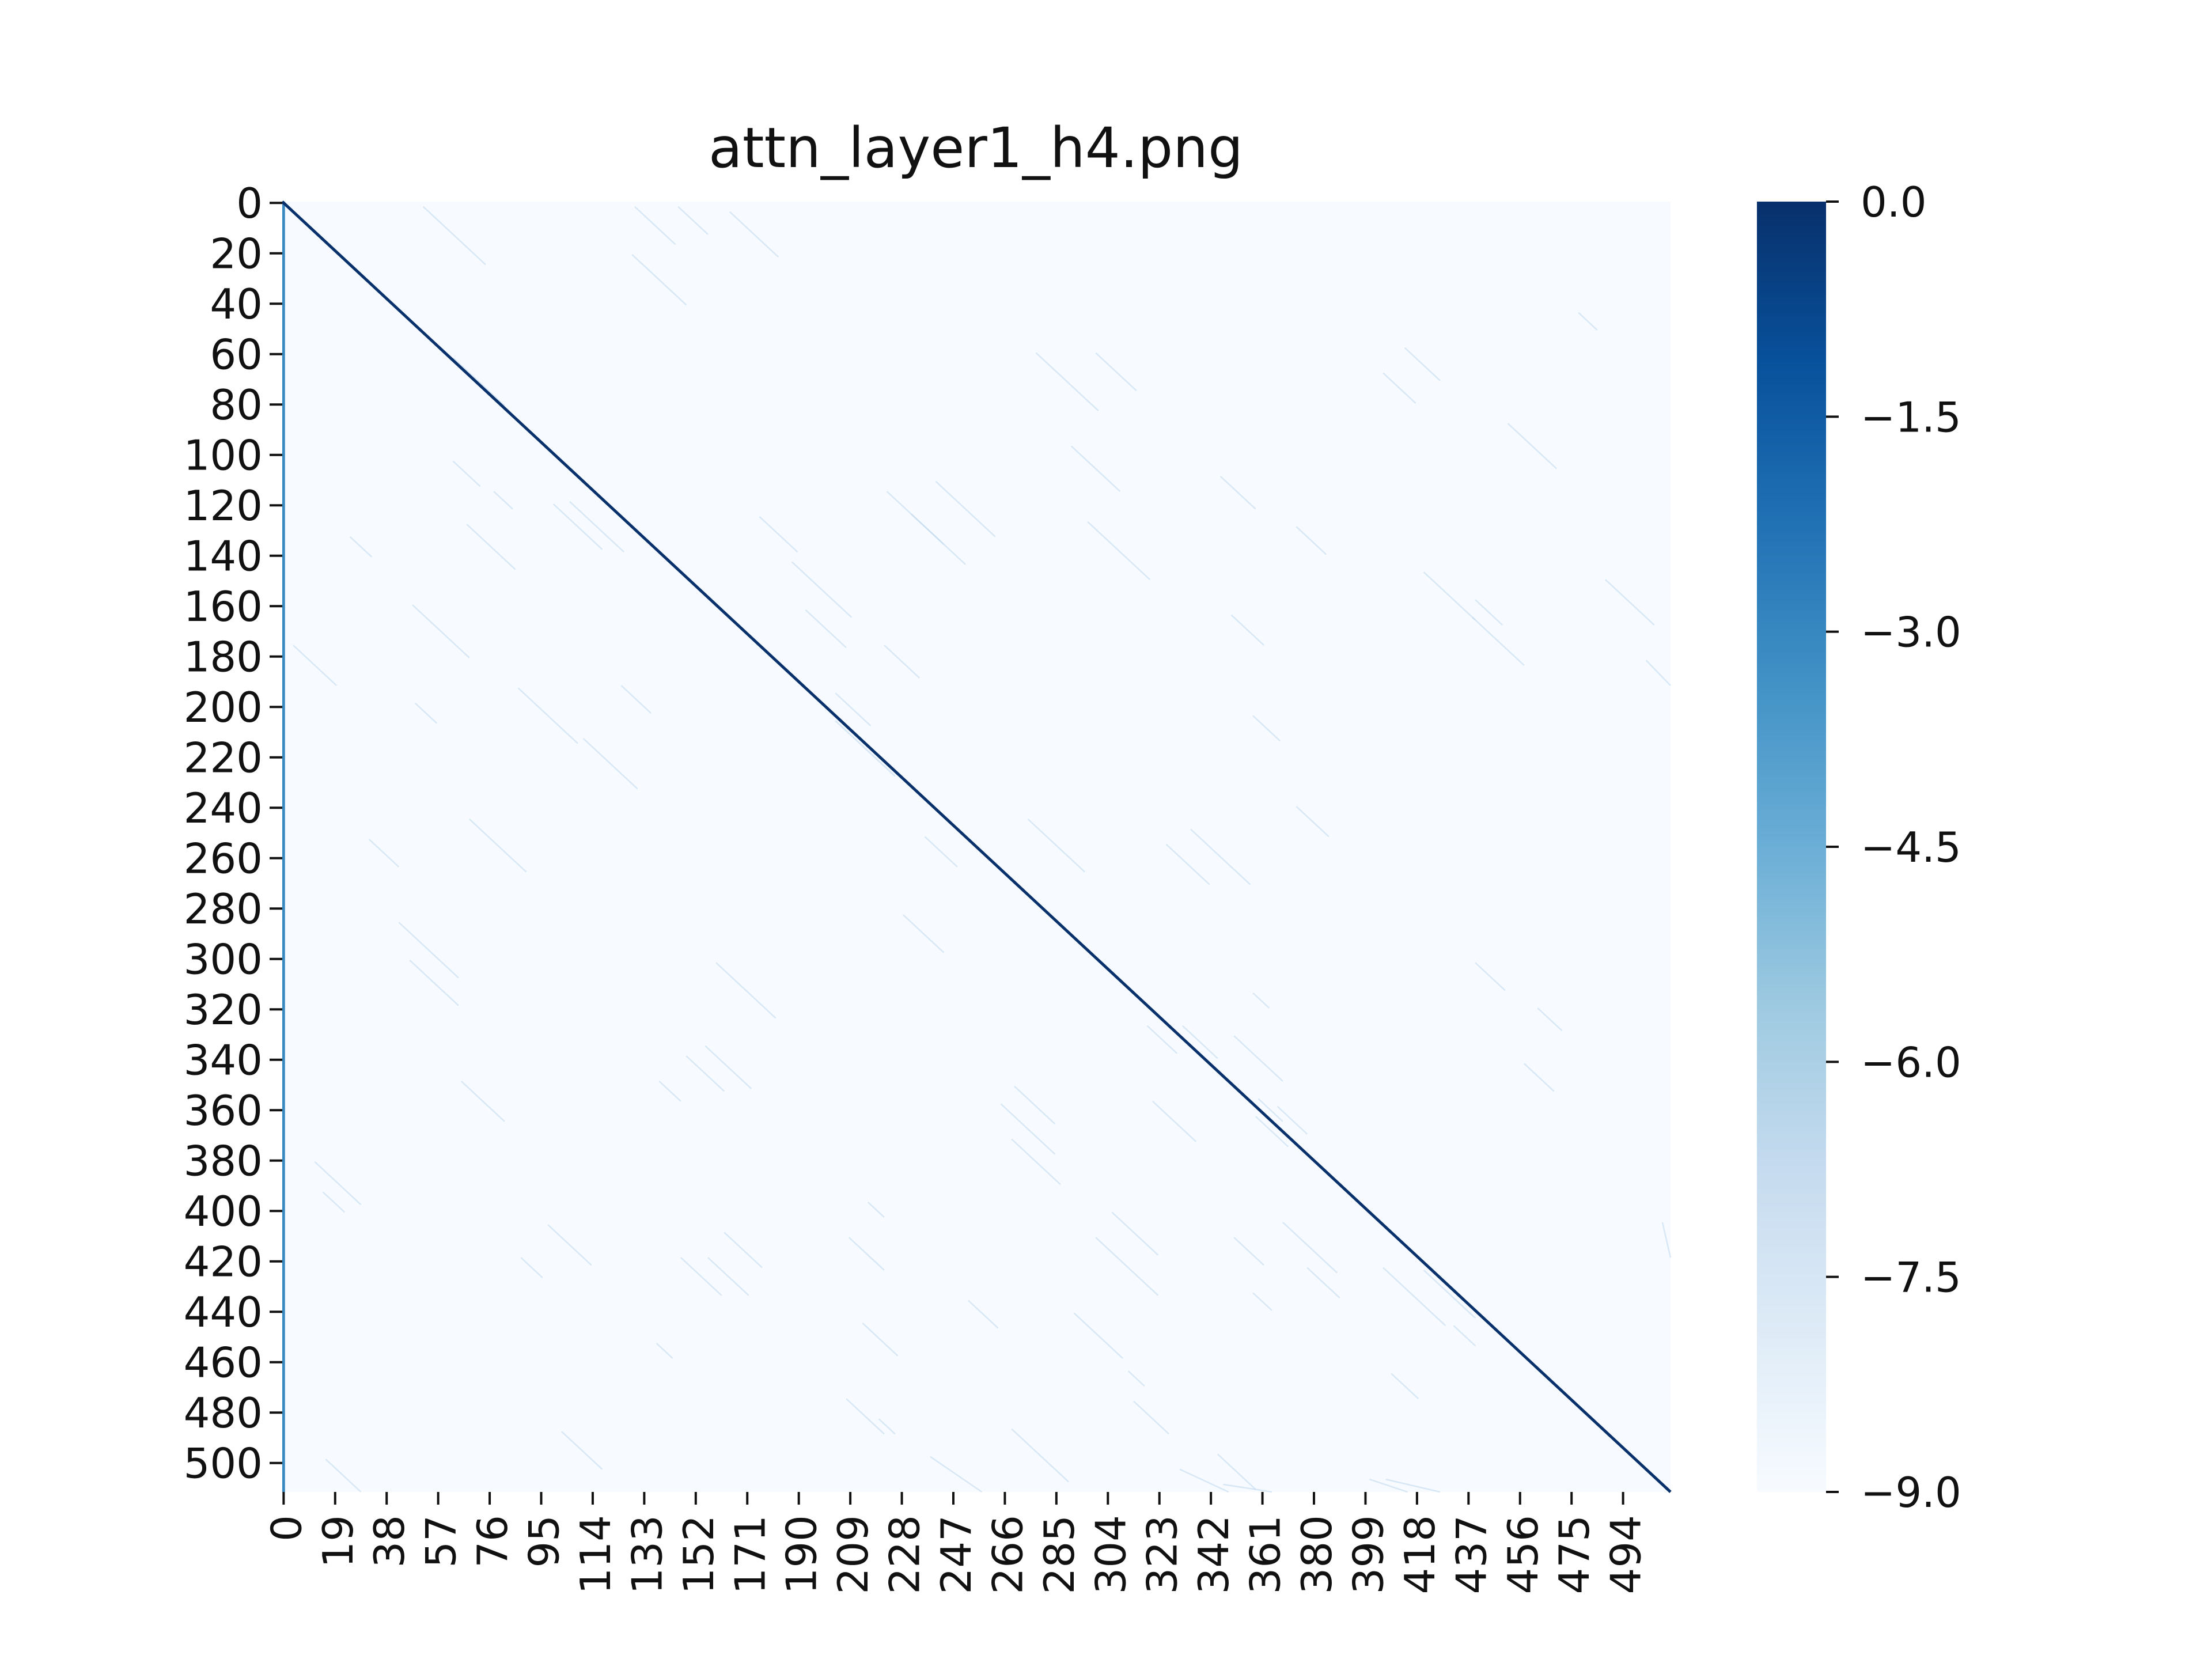 Image resolution: width=2212 pixels, height=1659 pixels. I want to click on x-tick-label: 133, so click(647, 1554).